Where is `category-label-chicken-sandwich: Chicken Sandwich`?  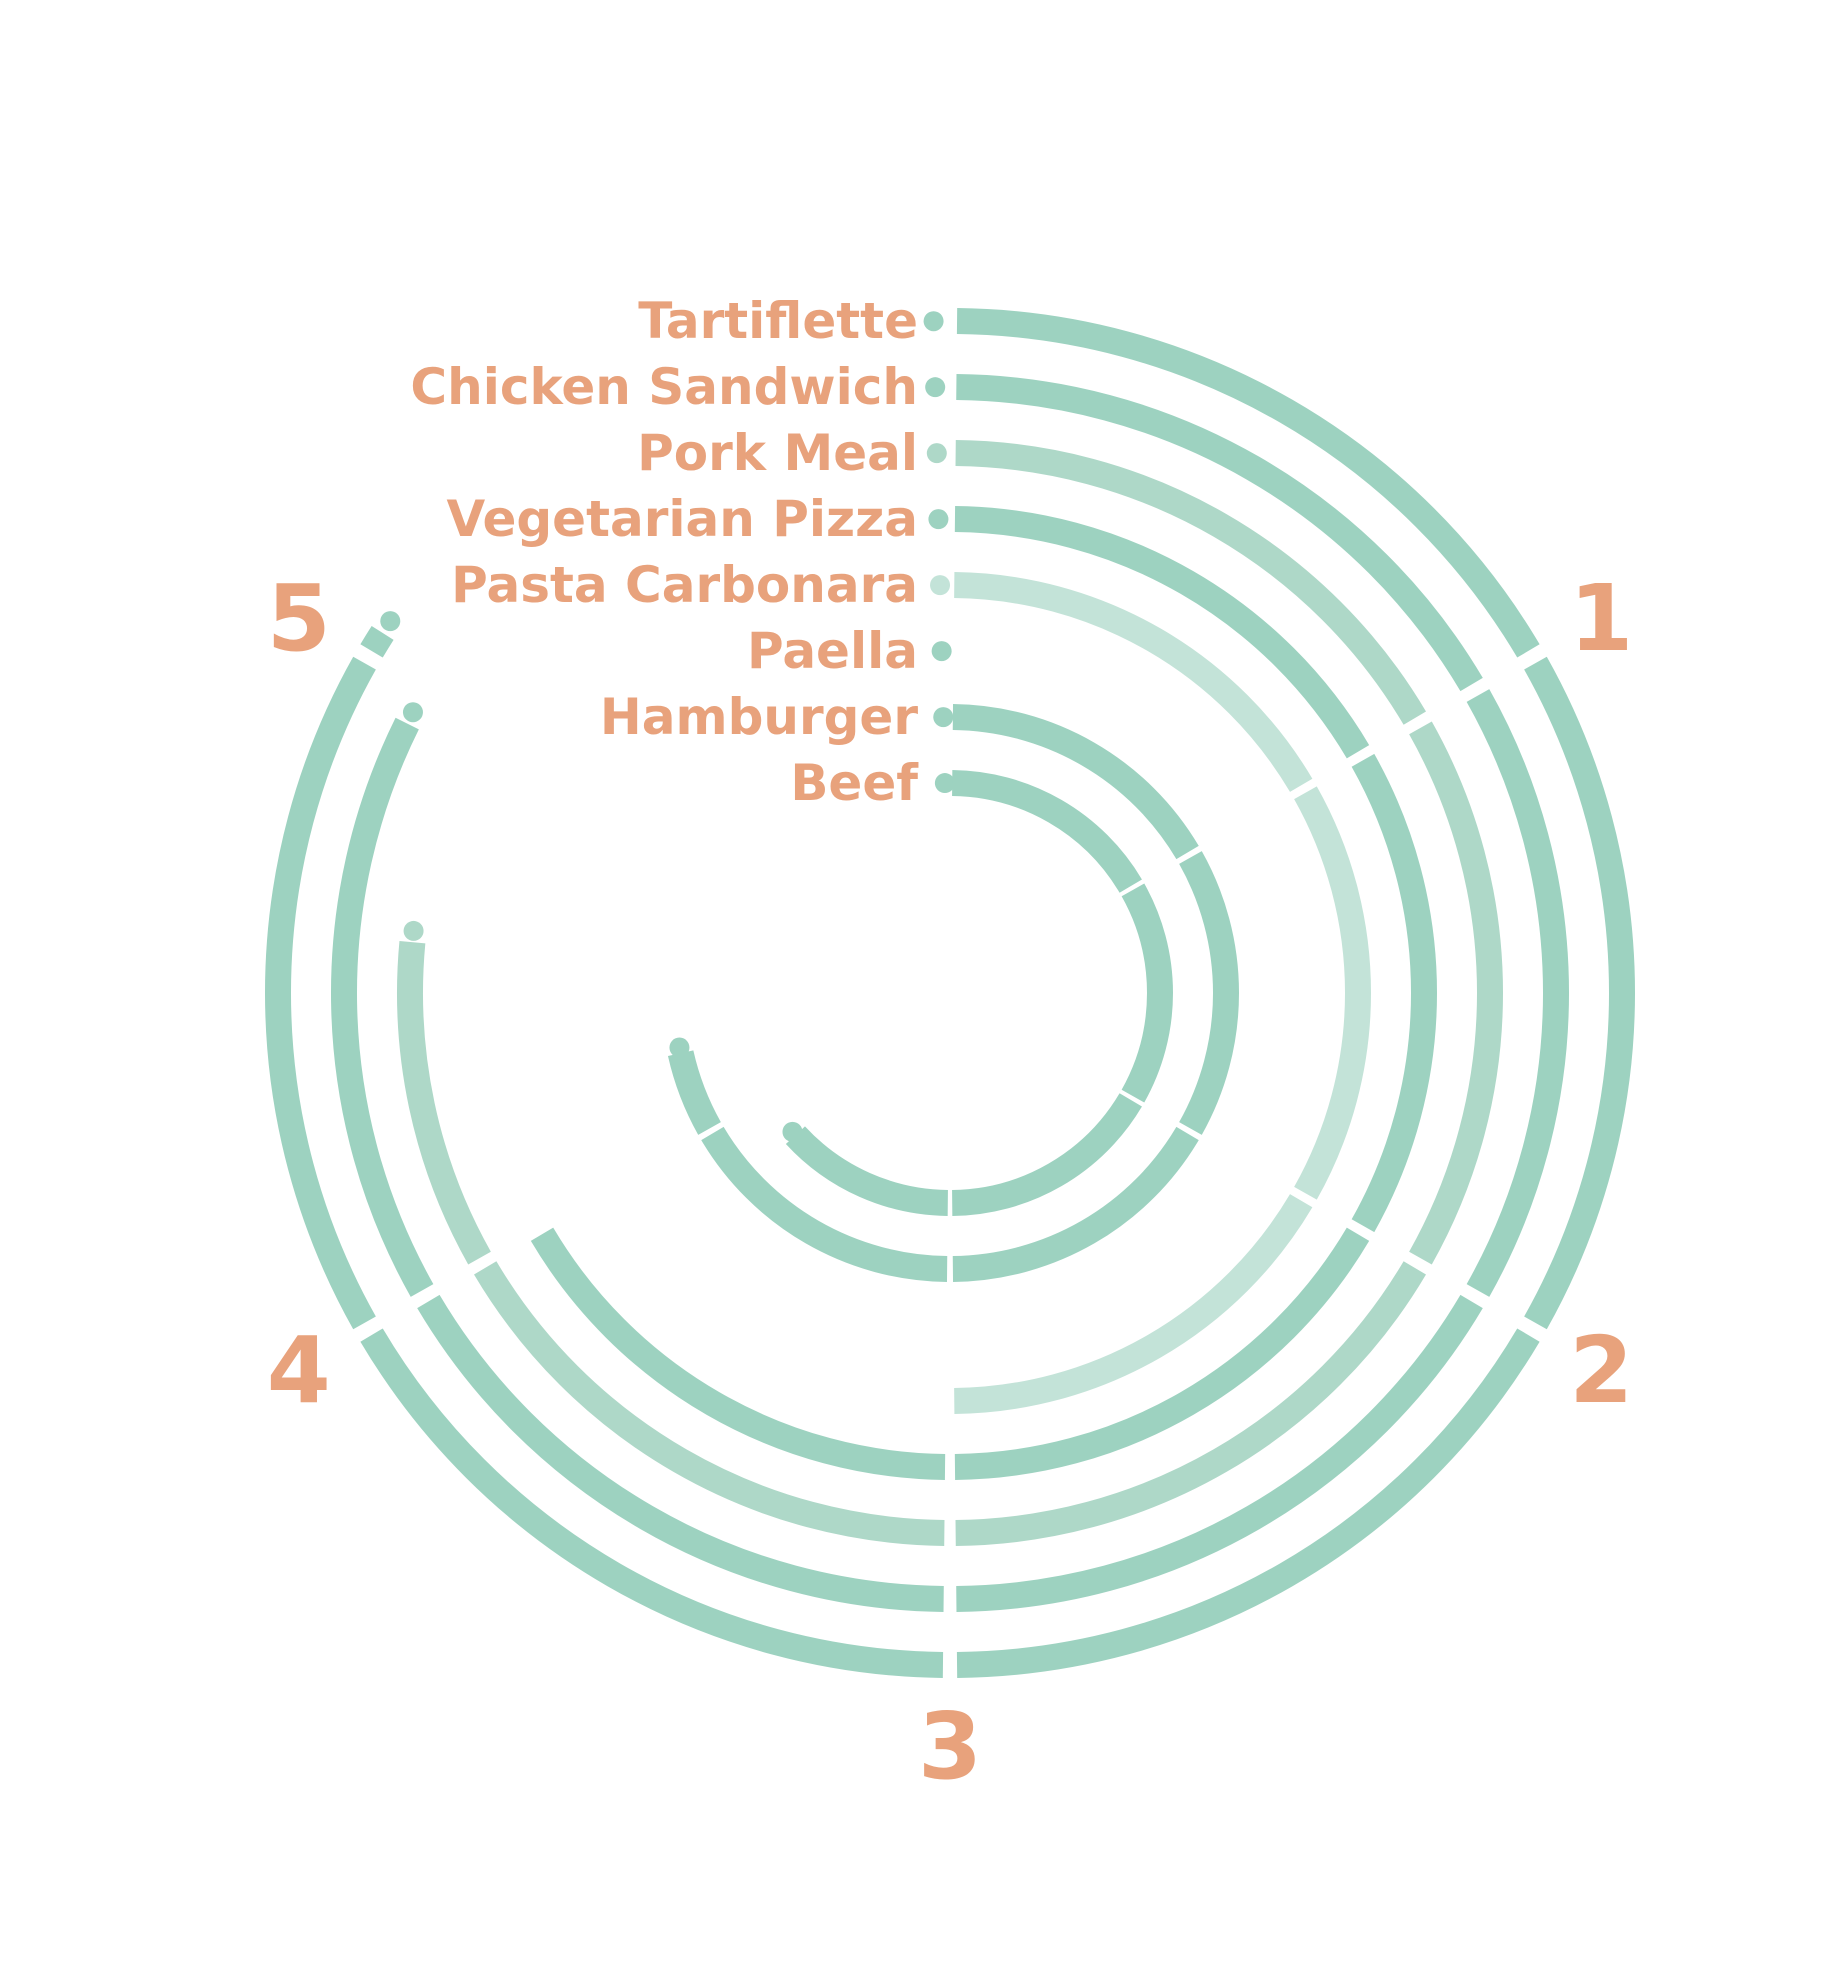 category-label-chicken-sandwich: Chicken Sandwich is located at coordinates (664, 387).